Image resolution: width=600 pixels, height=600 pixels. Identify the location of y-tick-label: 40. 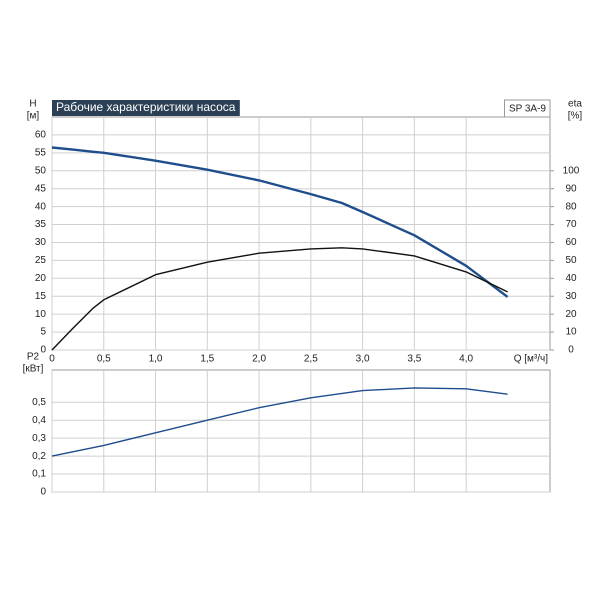
(41, 206).